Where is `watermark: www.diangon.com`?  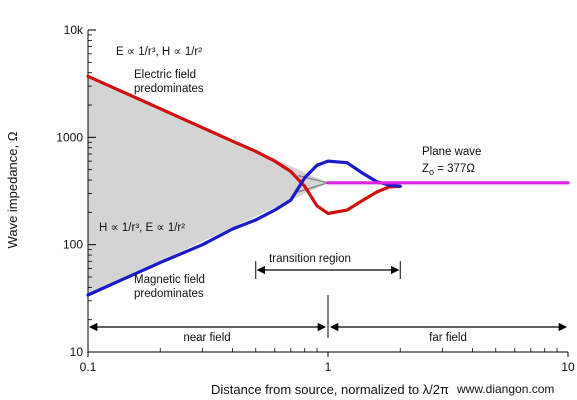
watermark: www.diangon.com is located at coordinates (505, 389).